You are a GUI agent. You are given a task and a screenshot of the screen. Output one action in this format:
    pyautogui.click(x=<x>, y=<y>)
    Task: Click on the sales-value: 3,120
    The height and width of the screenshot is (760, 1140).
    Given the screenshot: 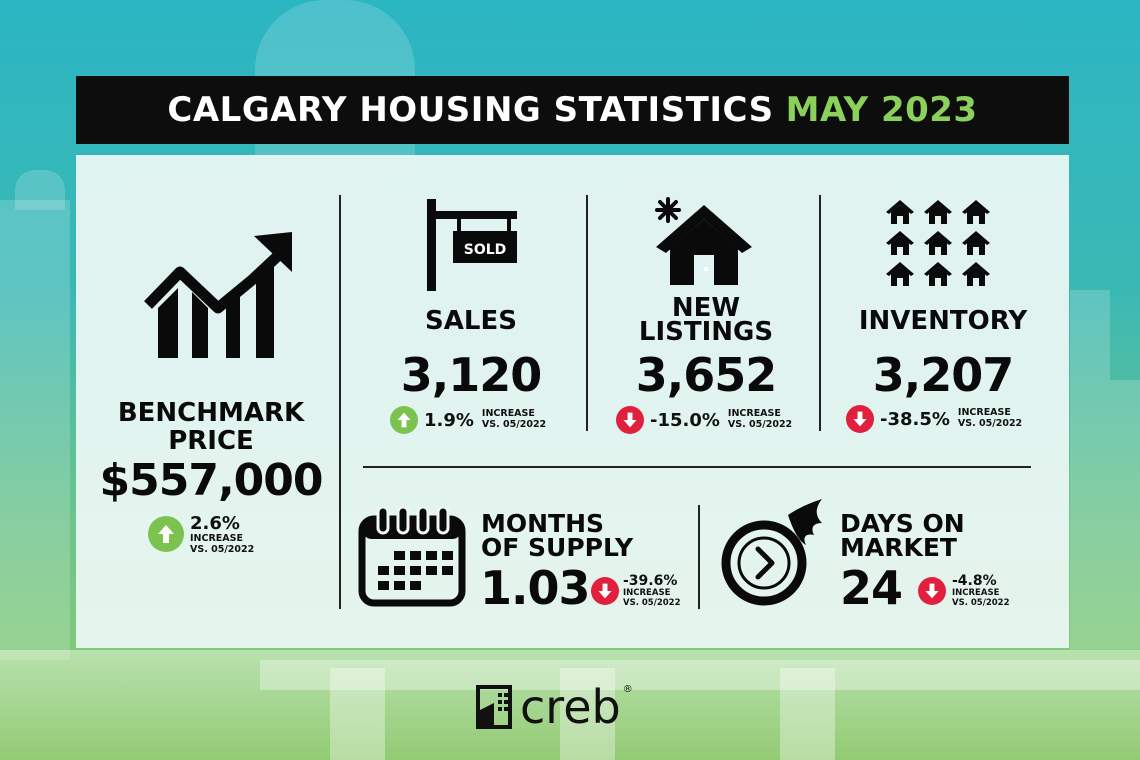 What is the action you would take?
    pyautogui.click(x=471, y=375)
    